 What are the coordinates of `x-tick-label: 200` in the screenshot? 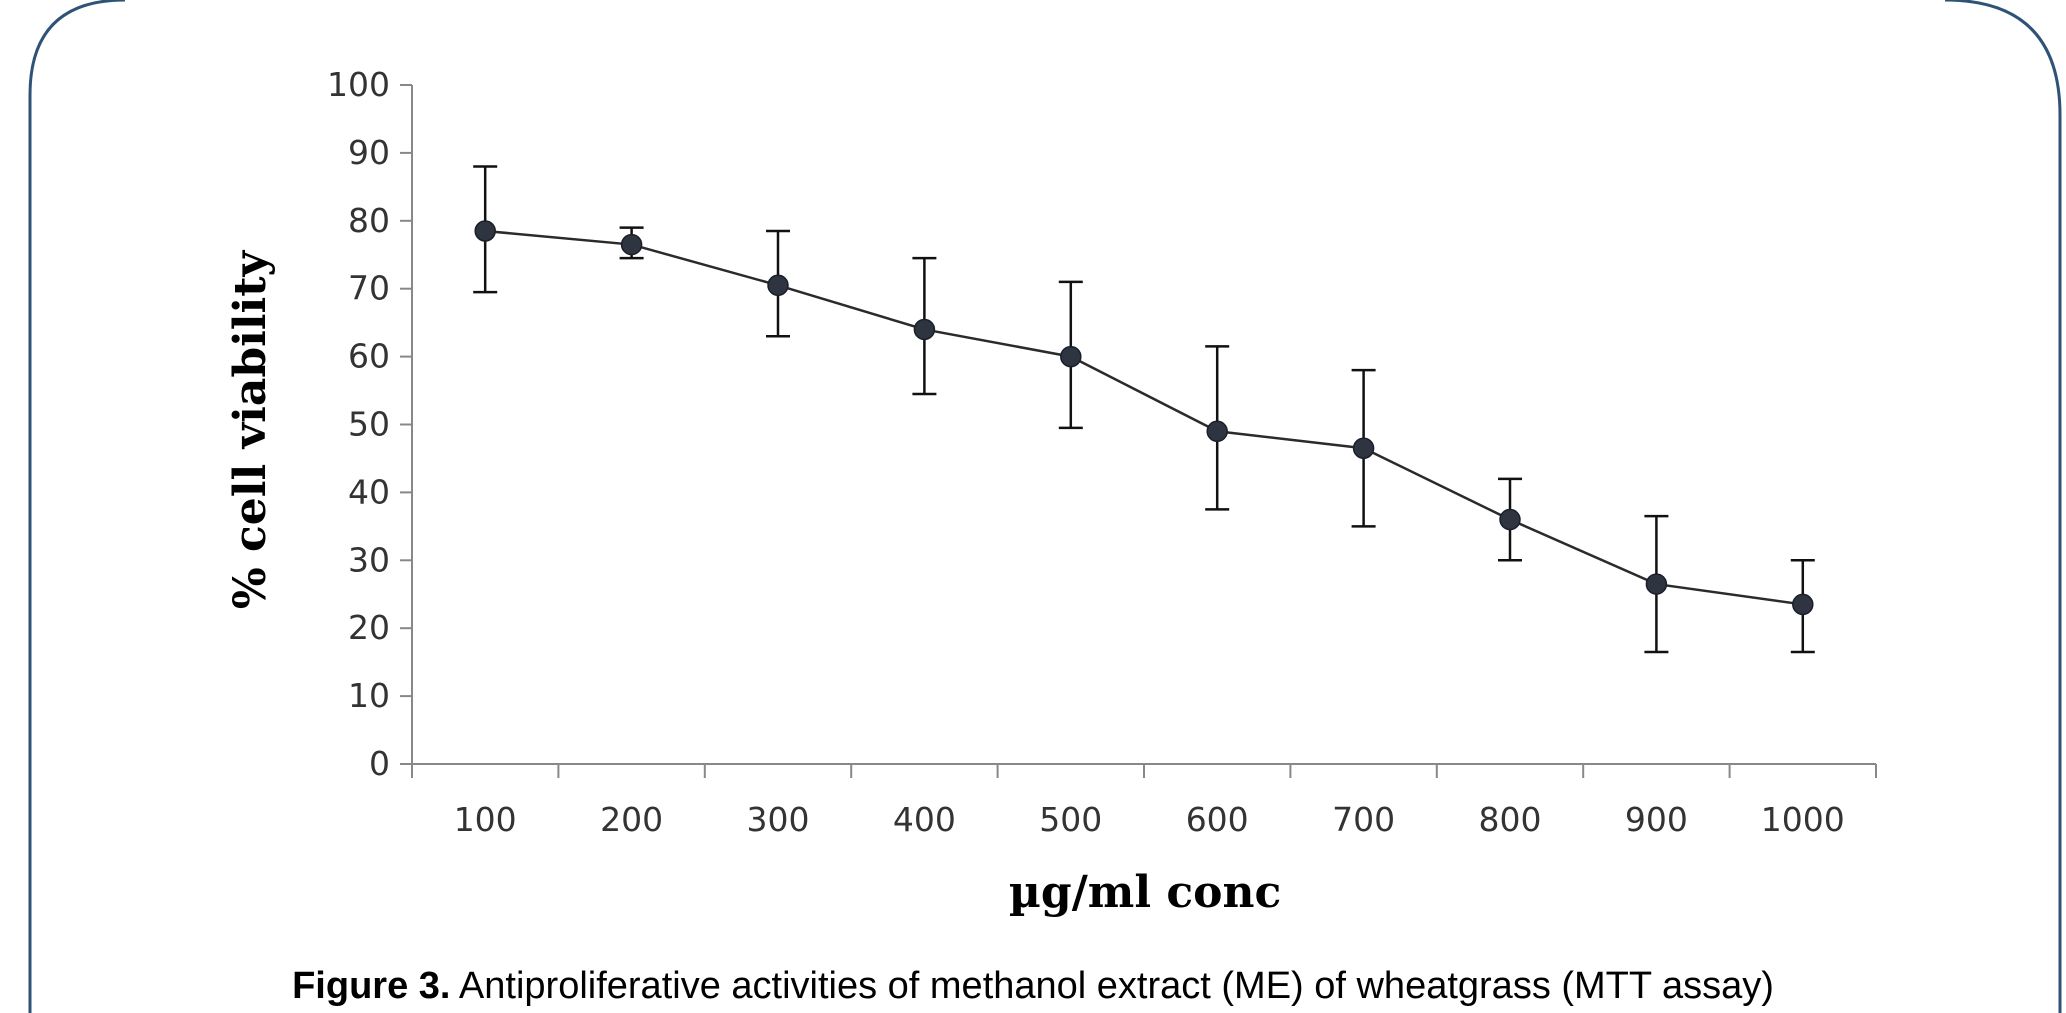 It's located at (631, 819).